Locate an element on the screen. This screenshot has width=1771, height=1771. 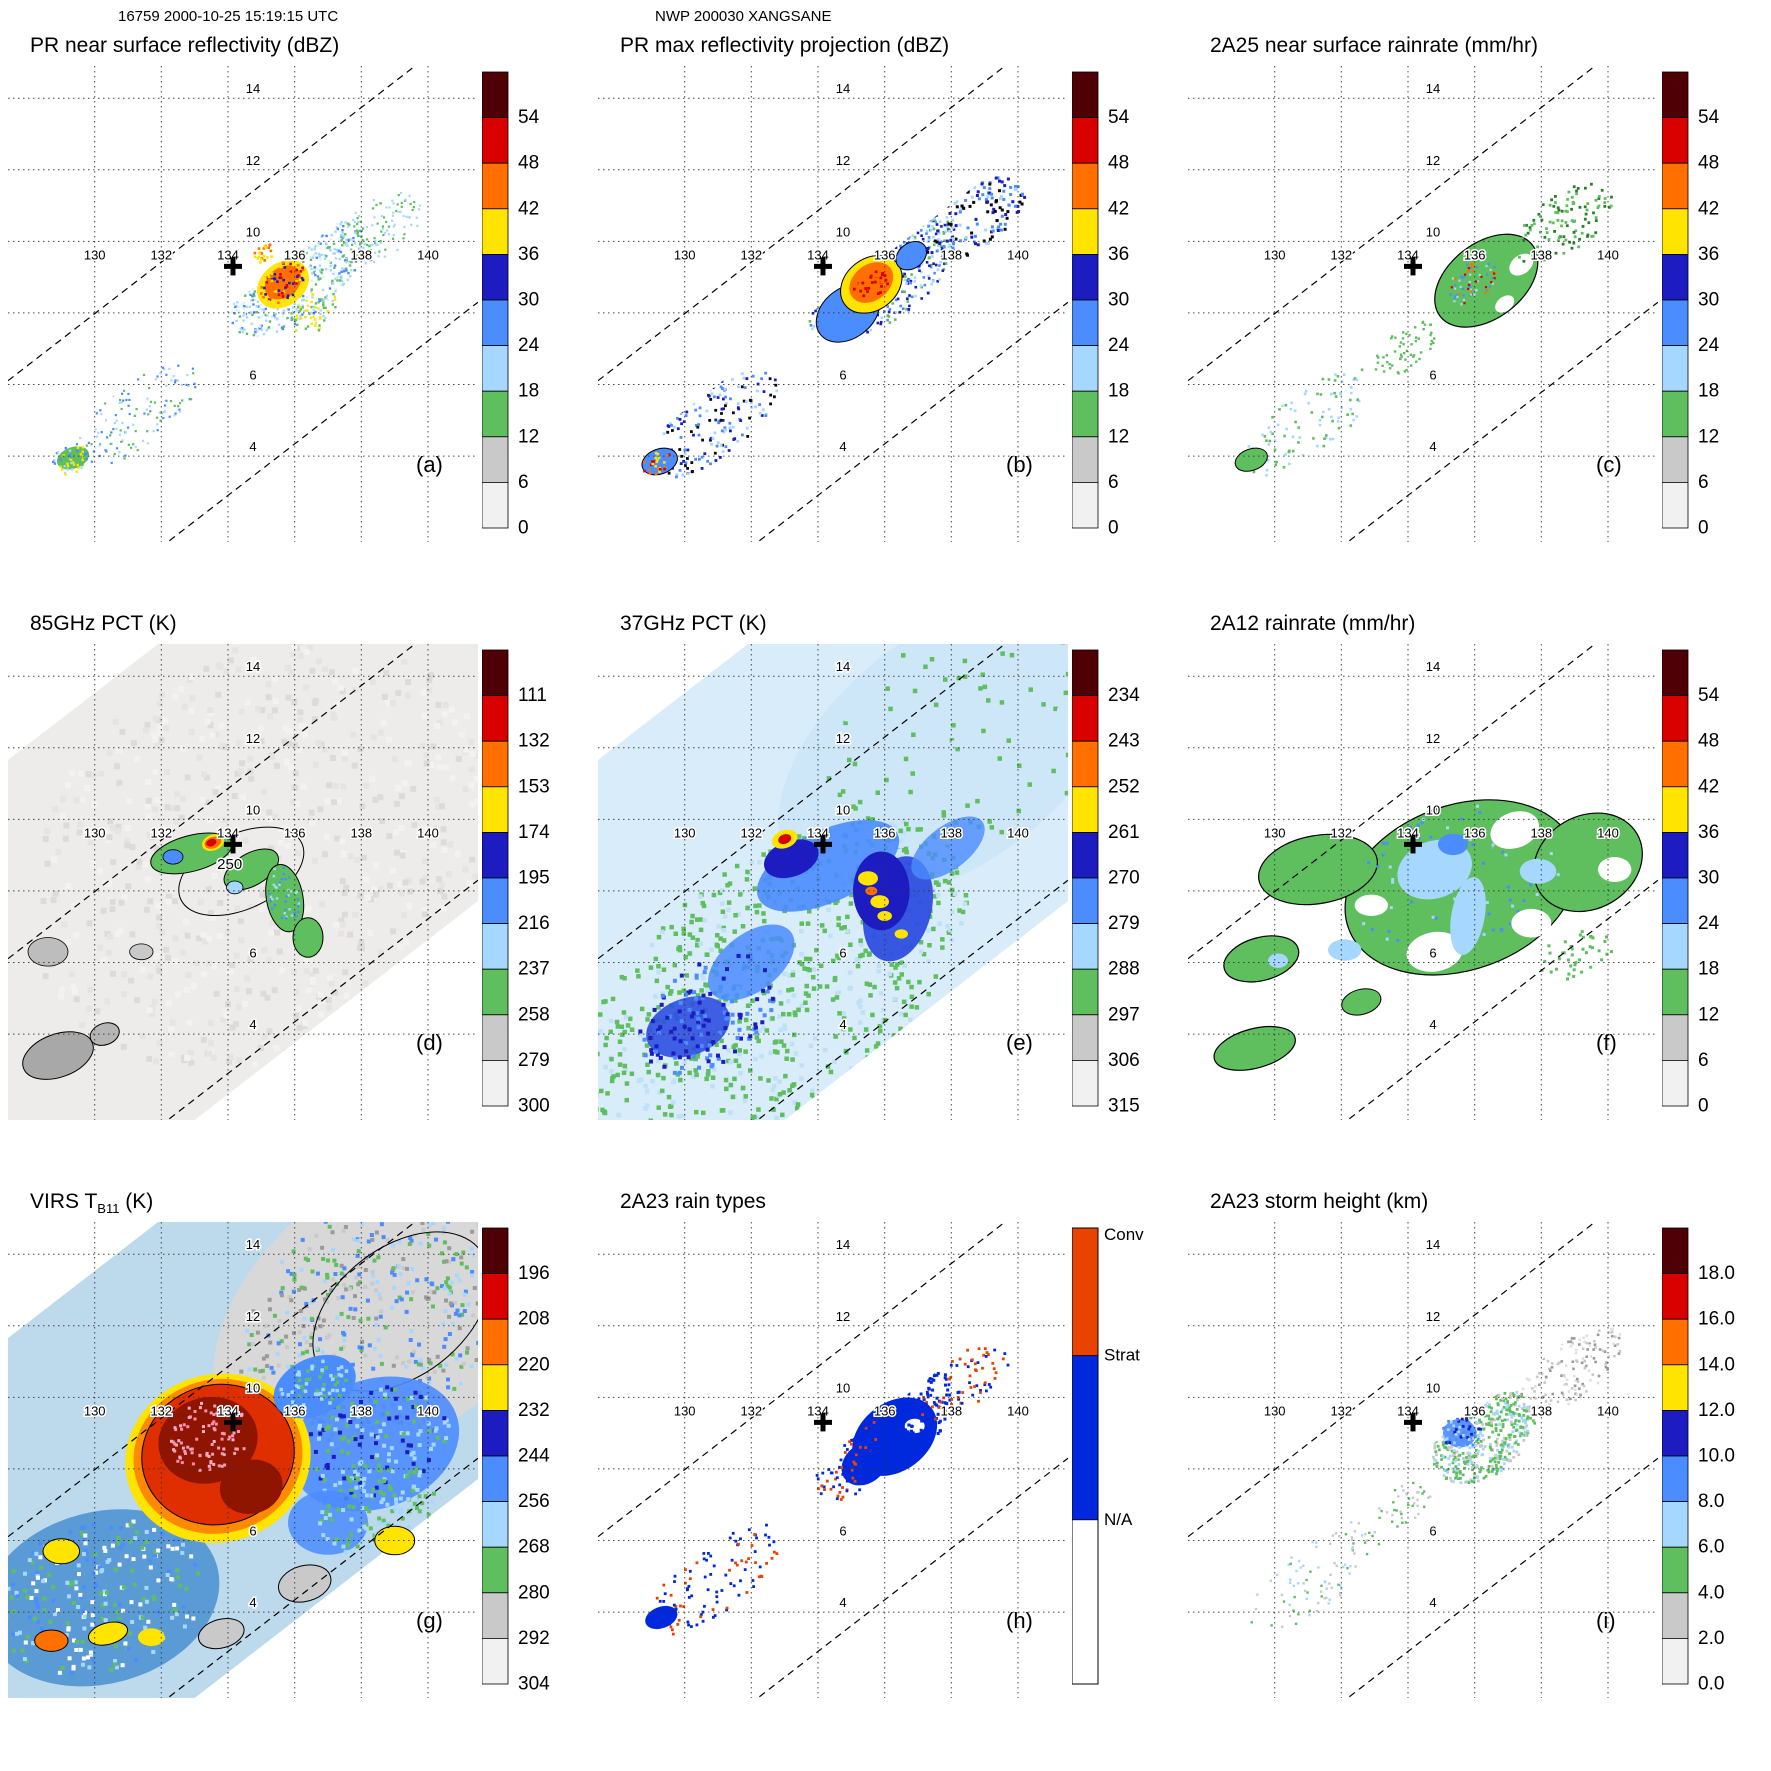
colorbar-h: Conv Strat N/A is located at coordinates (1108, 1455).